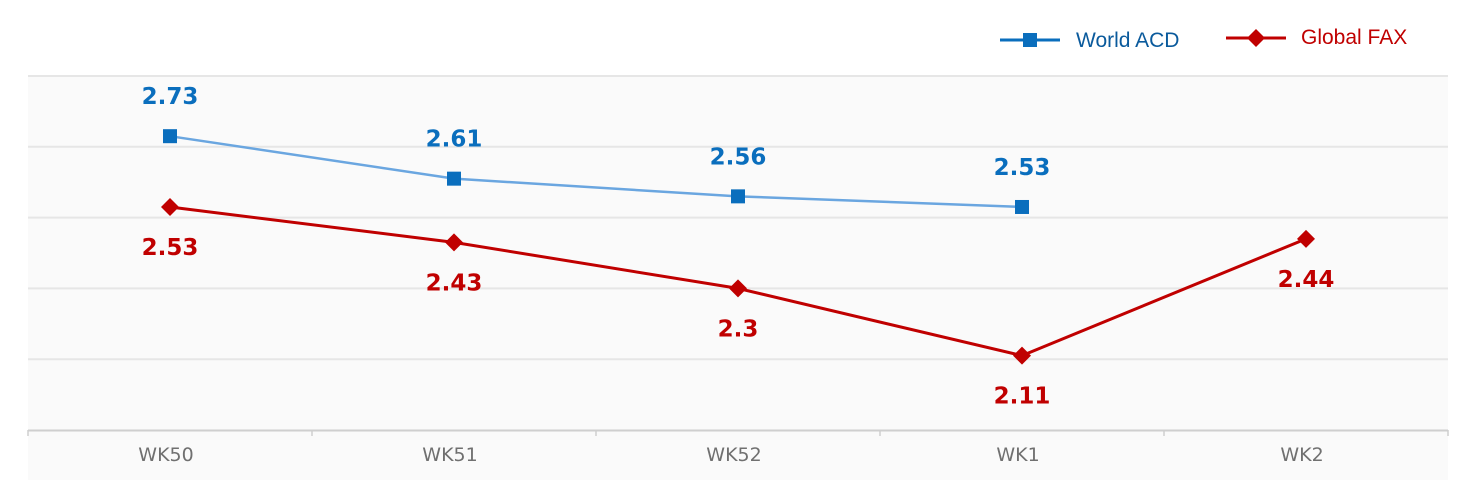 The image size is (1476, 480). Describe the element at coordinates (1354, 37) in the screenshot. I see `legend-label-global-fax: Global FAX` at that location.